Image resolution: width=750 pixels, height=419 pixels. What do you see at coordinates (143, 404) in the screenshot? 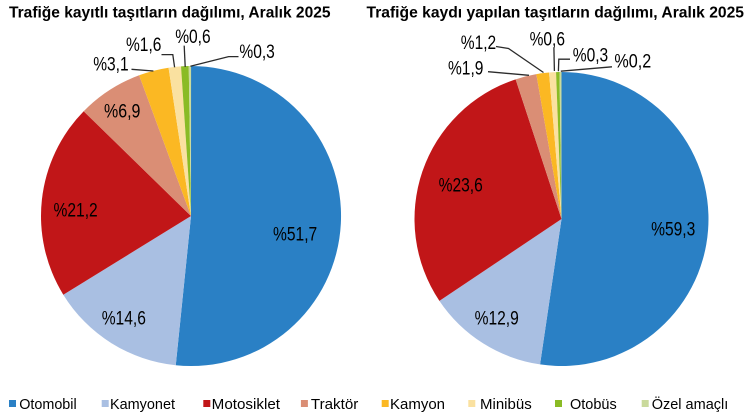
I see `svg-text: Kamyonet` at bounding box center [143, 404].